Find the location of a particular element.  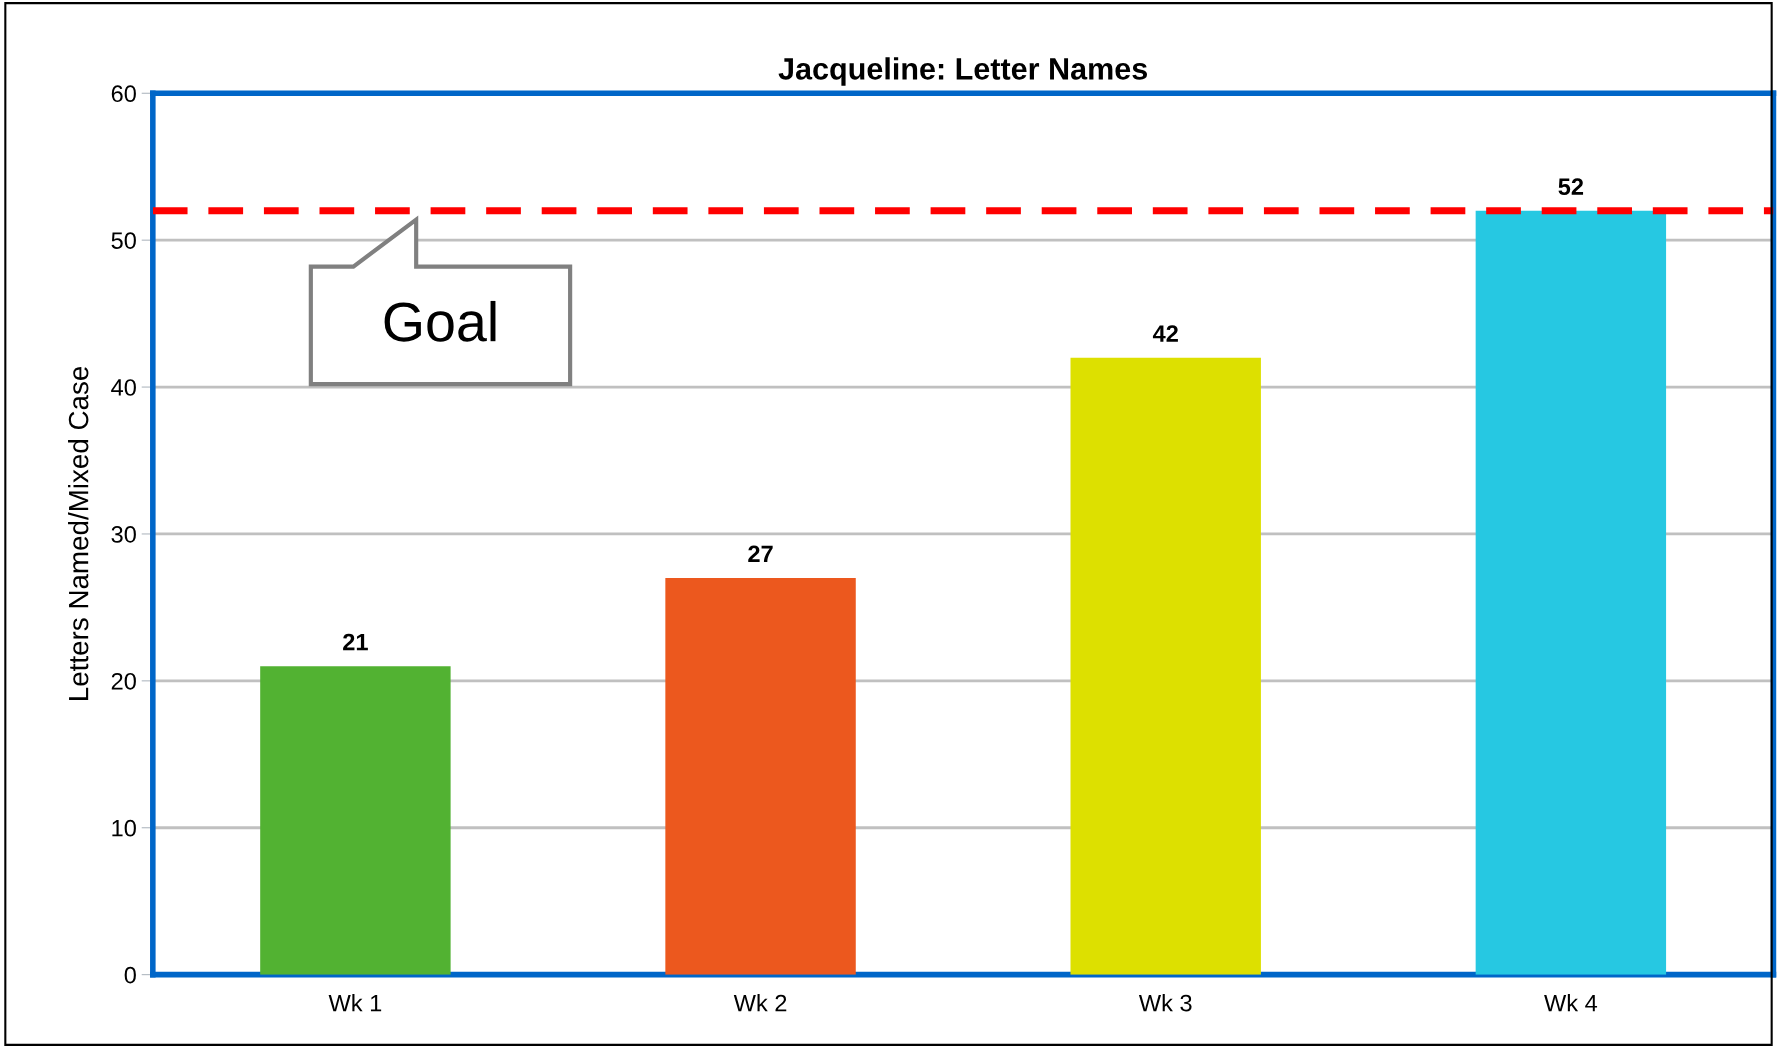

data-label: 42 is located at coordinates (1165, 333).